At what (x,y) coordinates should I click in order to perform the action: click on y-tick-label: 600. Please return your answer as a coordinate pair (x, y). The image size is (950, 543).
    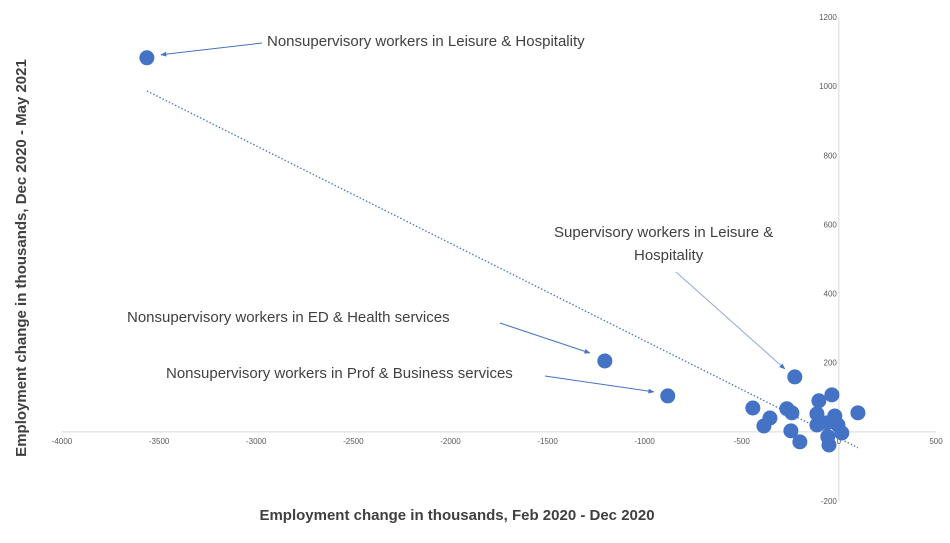
    Looking at the image, I should click on (831, 224).